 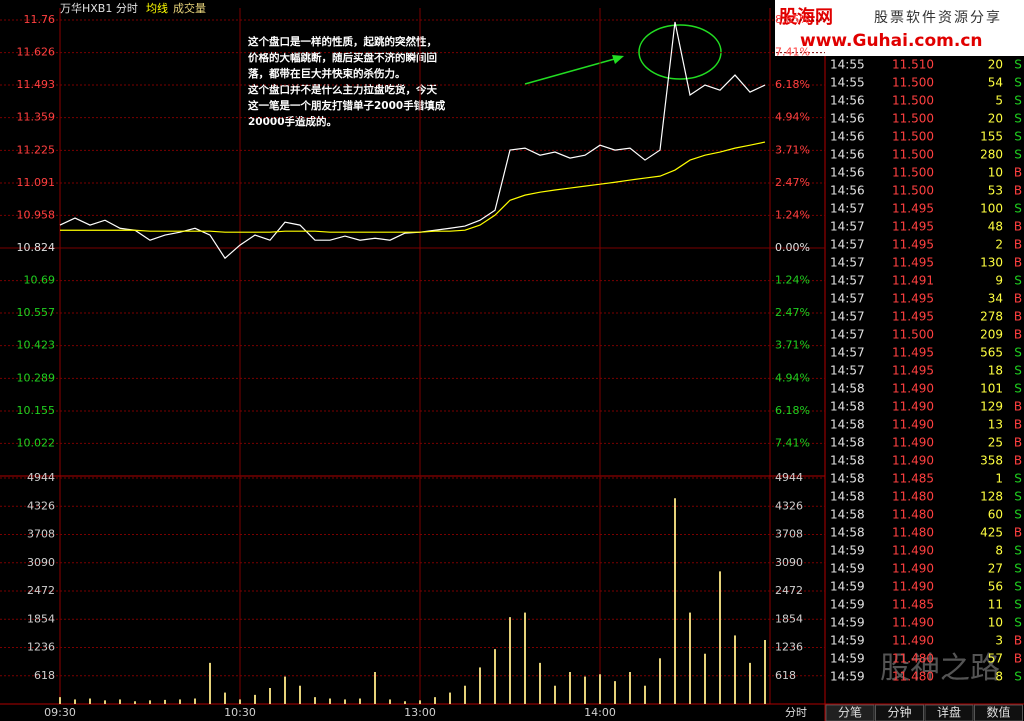 I want to click on tab-label: 详盘, so click(x=949, y=712).